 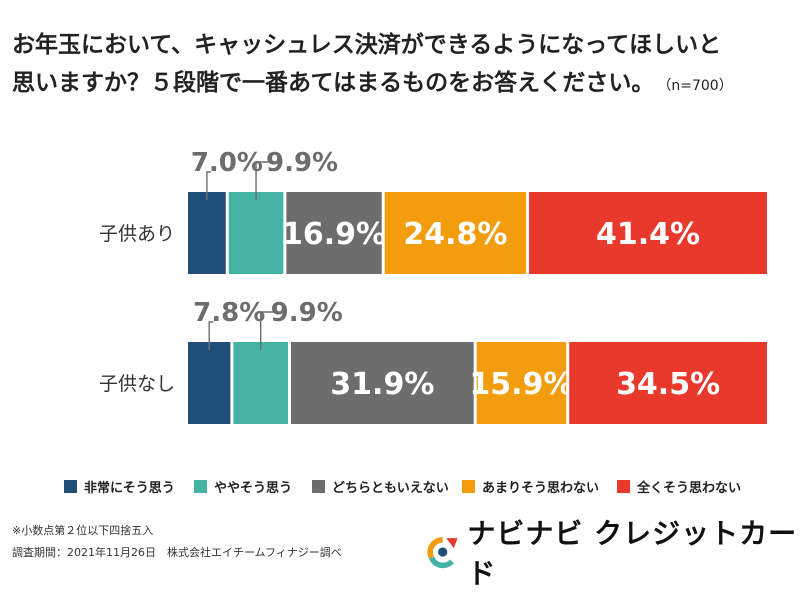 What do you see at coordinates (390, 488) in the screenshot?
I see `legend-label-3: どちらともいえない` at bounding box center [390, 488].